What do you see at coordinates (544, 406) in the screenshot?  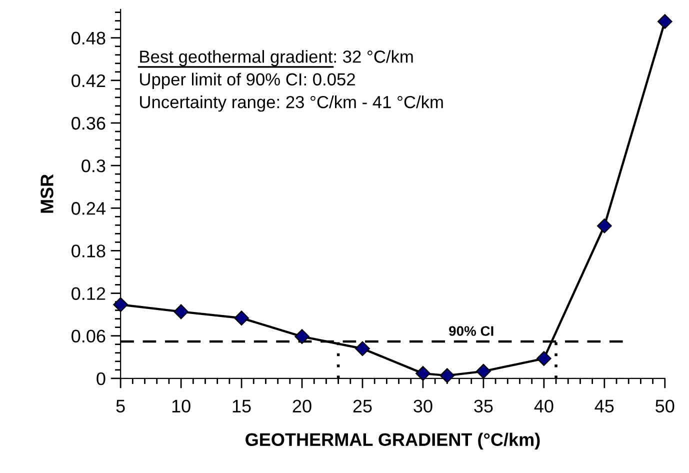 I see `x-tick-label: 40` at bounding box center [544, 406].